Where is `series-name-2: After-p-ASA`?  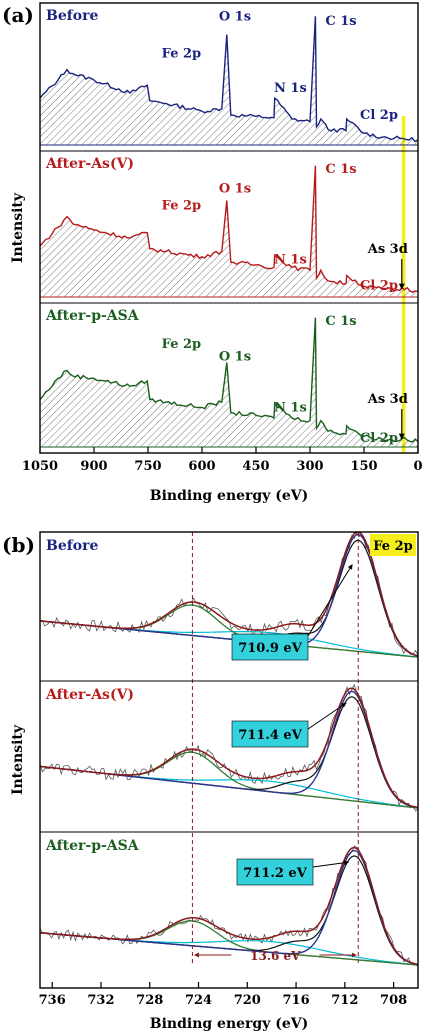
series-name-2: After-p-ASA is located at coordinates (92, 316).